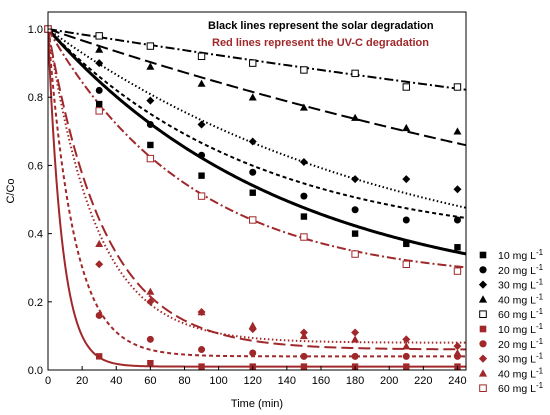 The width and height of the screenshot is (550, 415). I want to click on y-tick-label: 0.0, so click(35, 371).